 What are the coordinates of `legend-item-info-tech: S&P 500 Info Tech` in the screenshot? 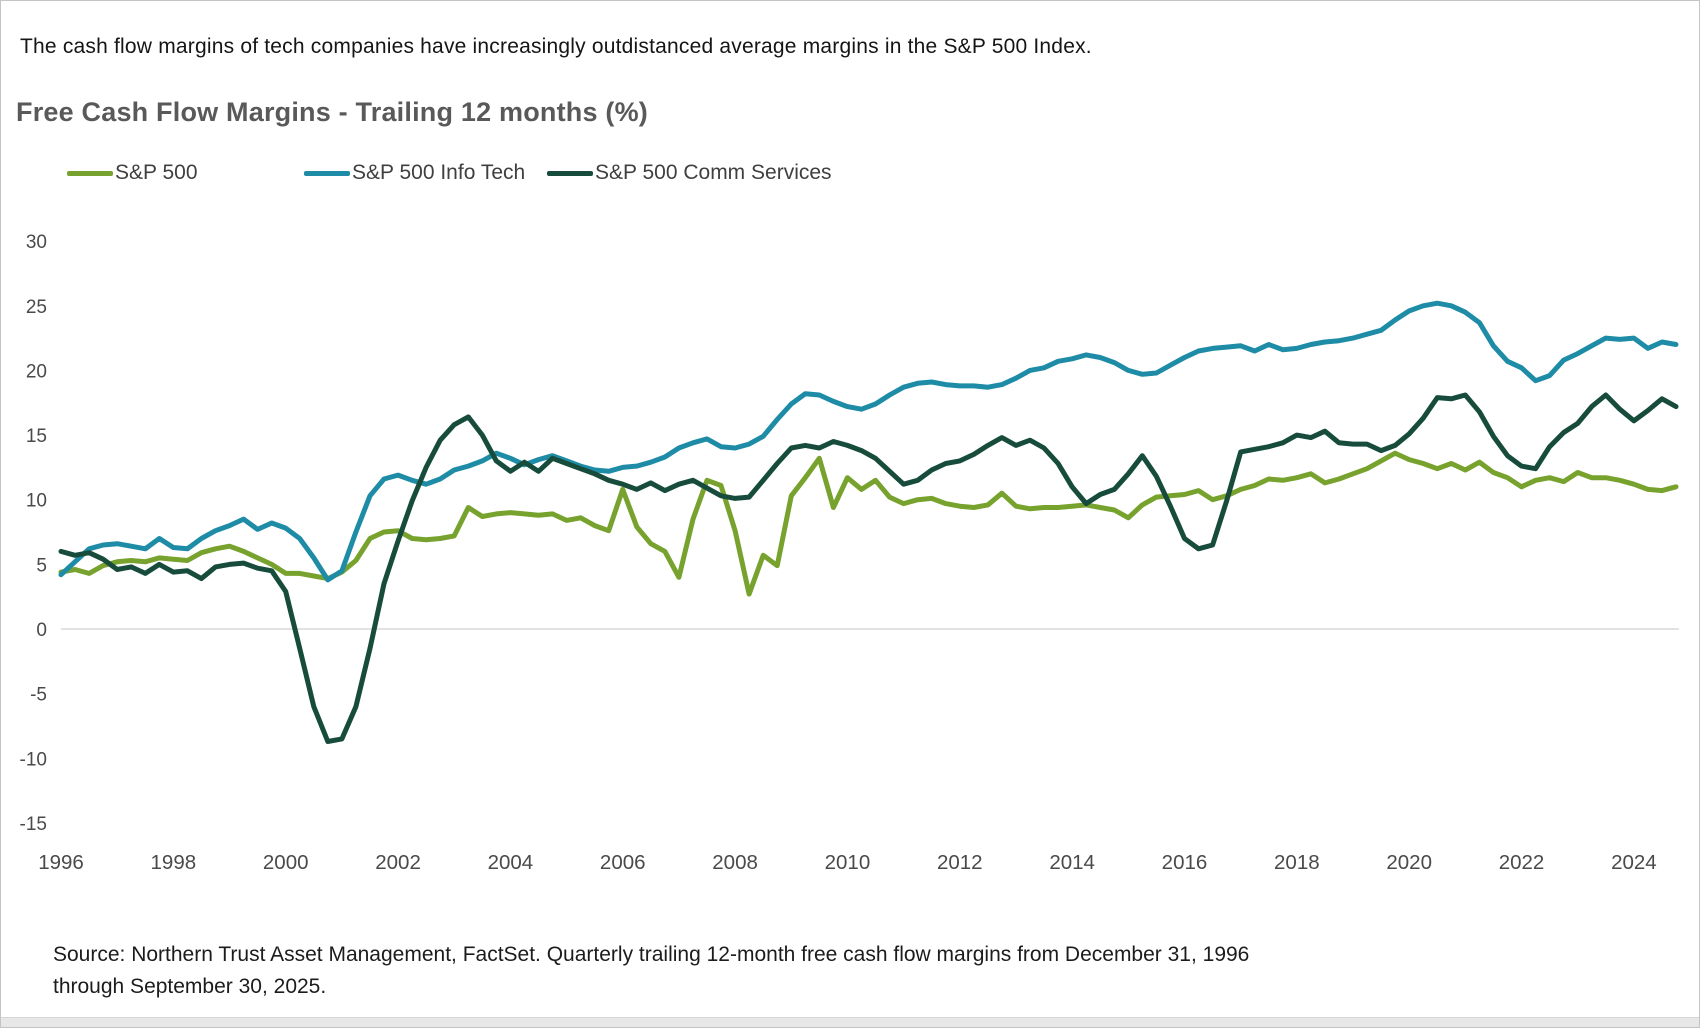 It's located at (414, 173).